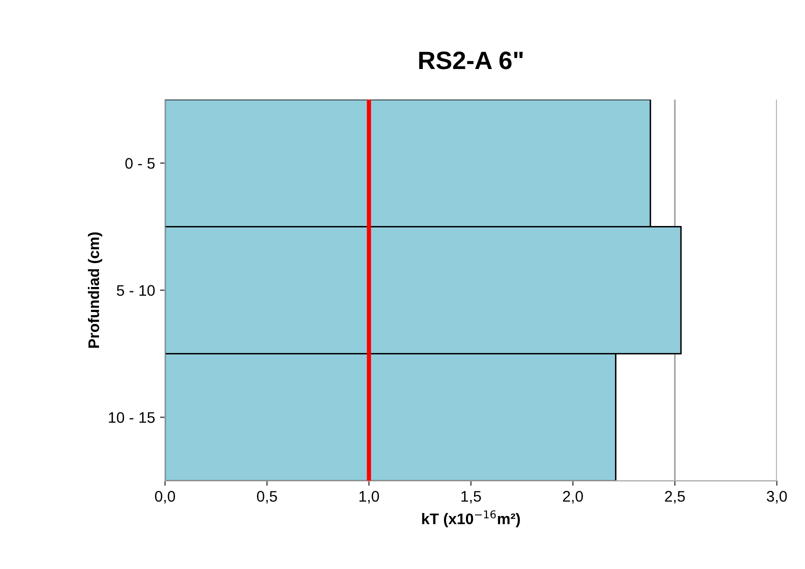  Describe the element at coordinates (369, 497) in the screenshot. I see `x-tick-label: 1,0` at that location.